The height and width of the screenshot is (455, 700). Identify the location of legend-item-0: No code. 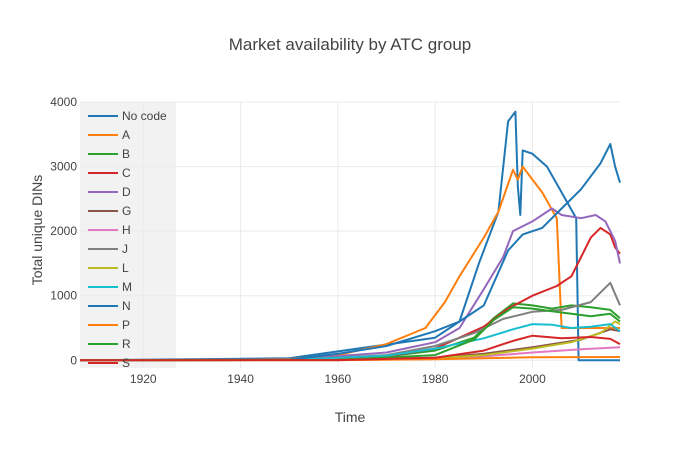
(127, 116).